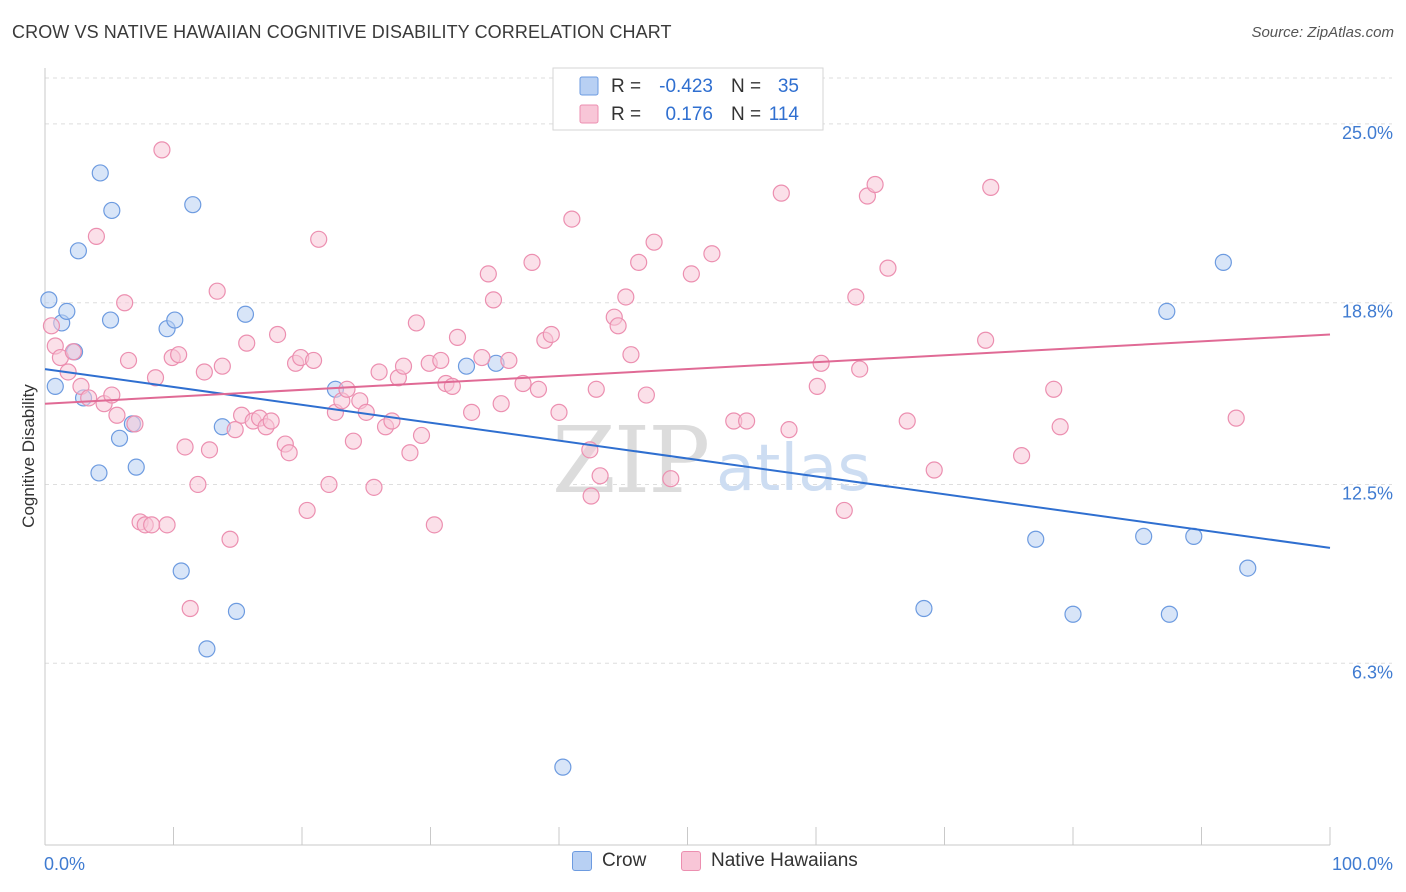  I want to click on watermark-atlas: atlas, so click(793, 469).